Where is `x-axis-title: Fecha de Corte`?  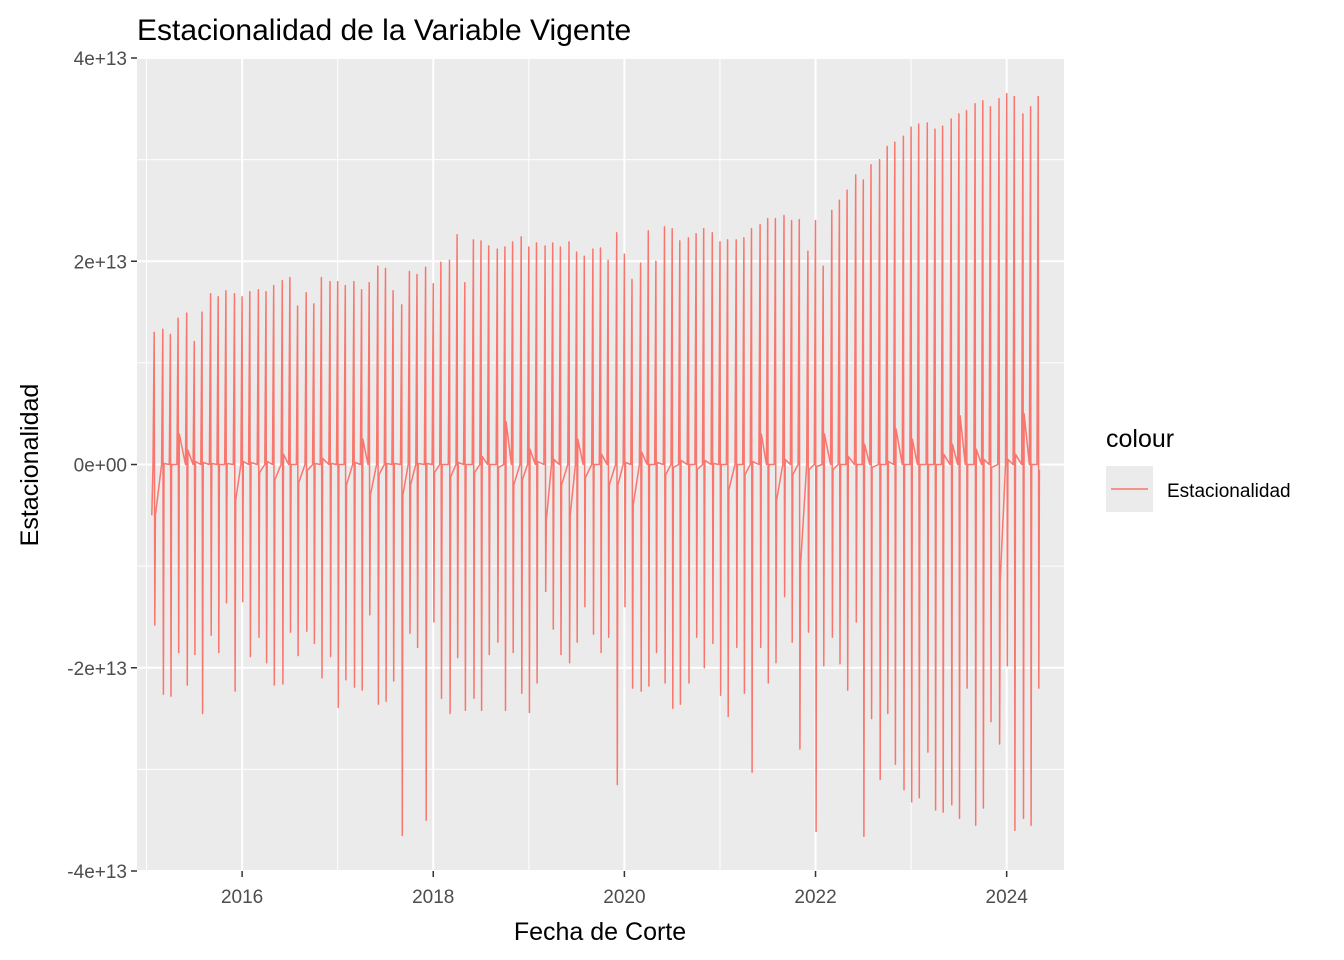 x-axis-title: Fecha de Corte is located at coordinates (600, 932).